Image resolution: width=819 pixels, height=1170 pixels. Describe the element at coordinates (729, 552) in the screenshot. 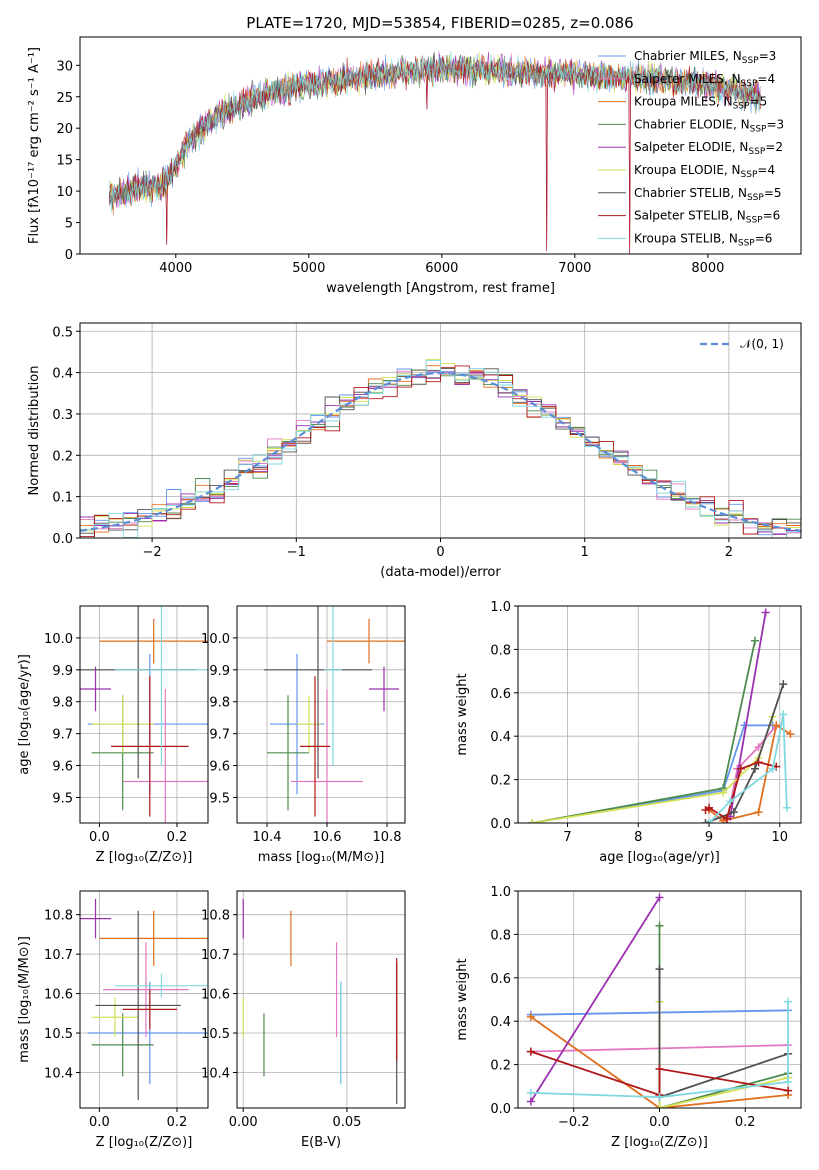

I see `x-tick-label: 2` at that location.